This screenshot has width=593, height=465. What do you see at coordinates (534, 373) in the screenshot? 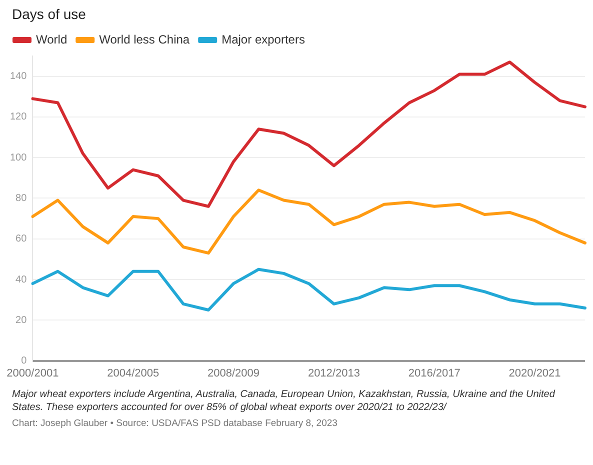
I see `x-tick-label: 2020/2021` at bounding box center [534, 373].